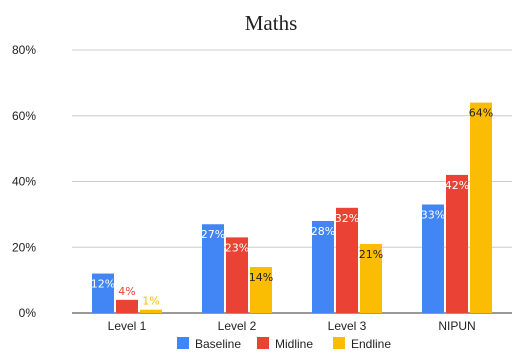  Describe the element at coordinates (103, 284) in the screenshot. I see `data-label: 12%` at that location.